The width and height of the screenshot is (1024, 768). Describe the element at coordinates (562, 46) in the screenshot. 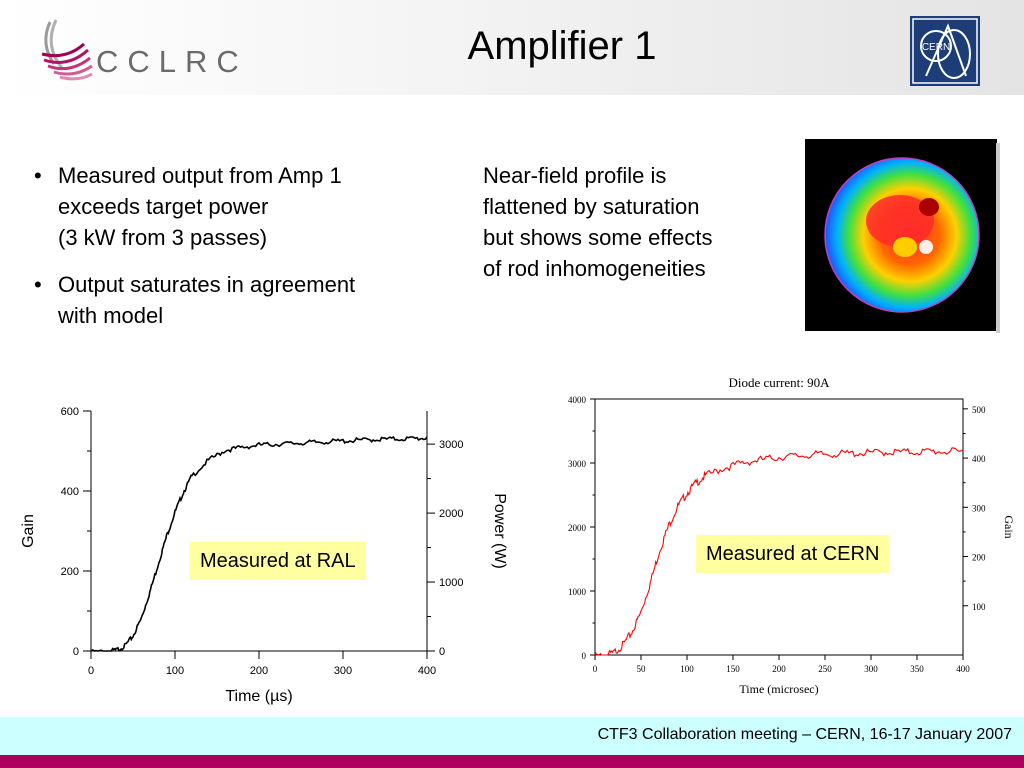

I see `slide-title: Amplifier 1` at that location.